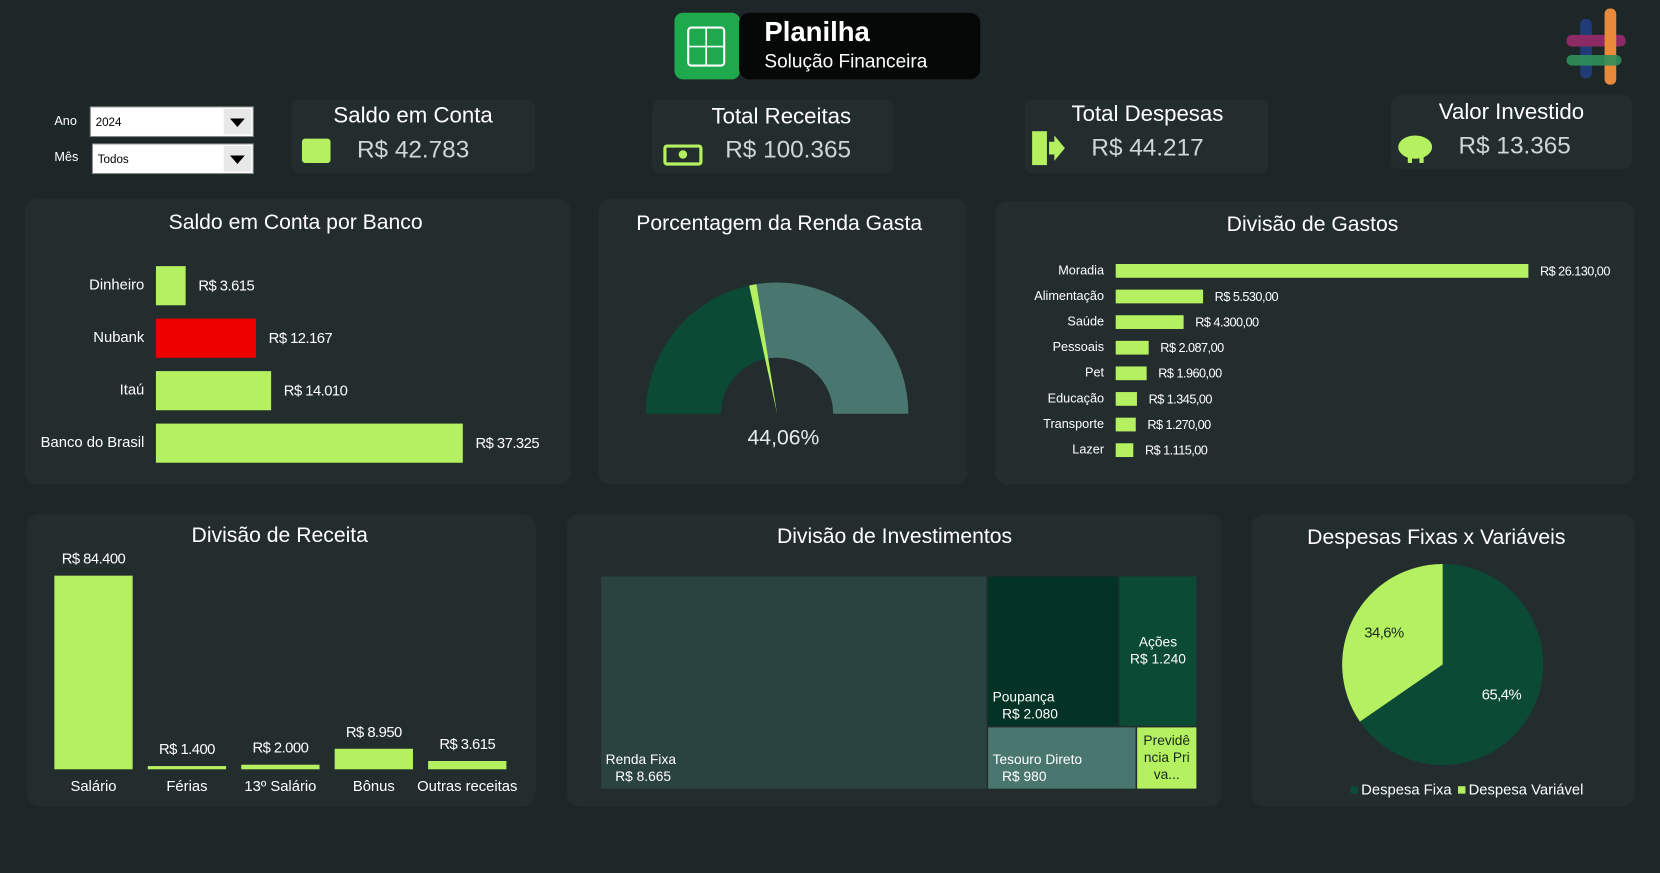 The height and width of the screenshot is (873, 1660). Describe the element at coordinates (1575, 271) in the screenshot. I see `value-label: R$ 26.130,00` at that location.